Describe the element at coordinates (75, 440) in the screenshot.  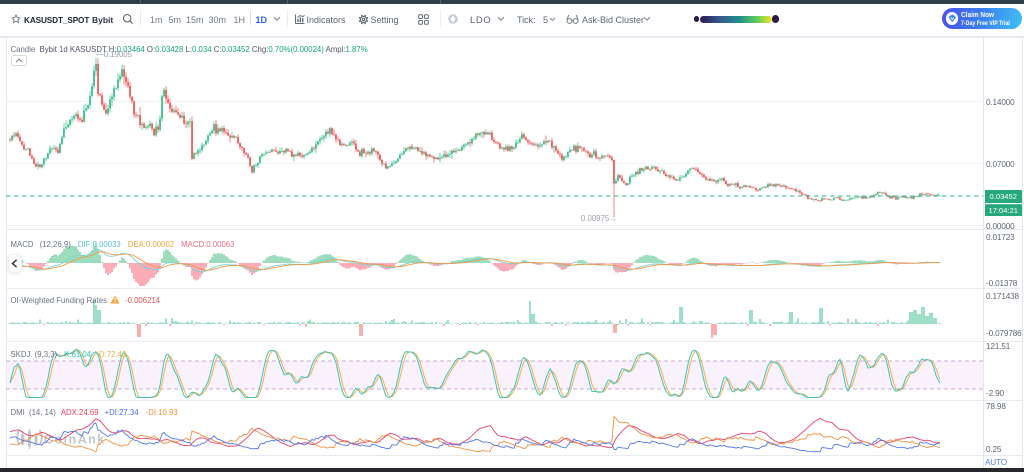
I see `svg-text: CoinAnk` at that location.